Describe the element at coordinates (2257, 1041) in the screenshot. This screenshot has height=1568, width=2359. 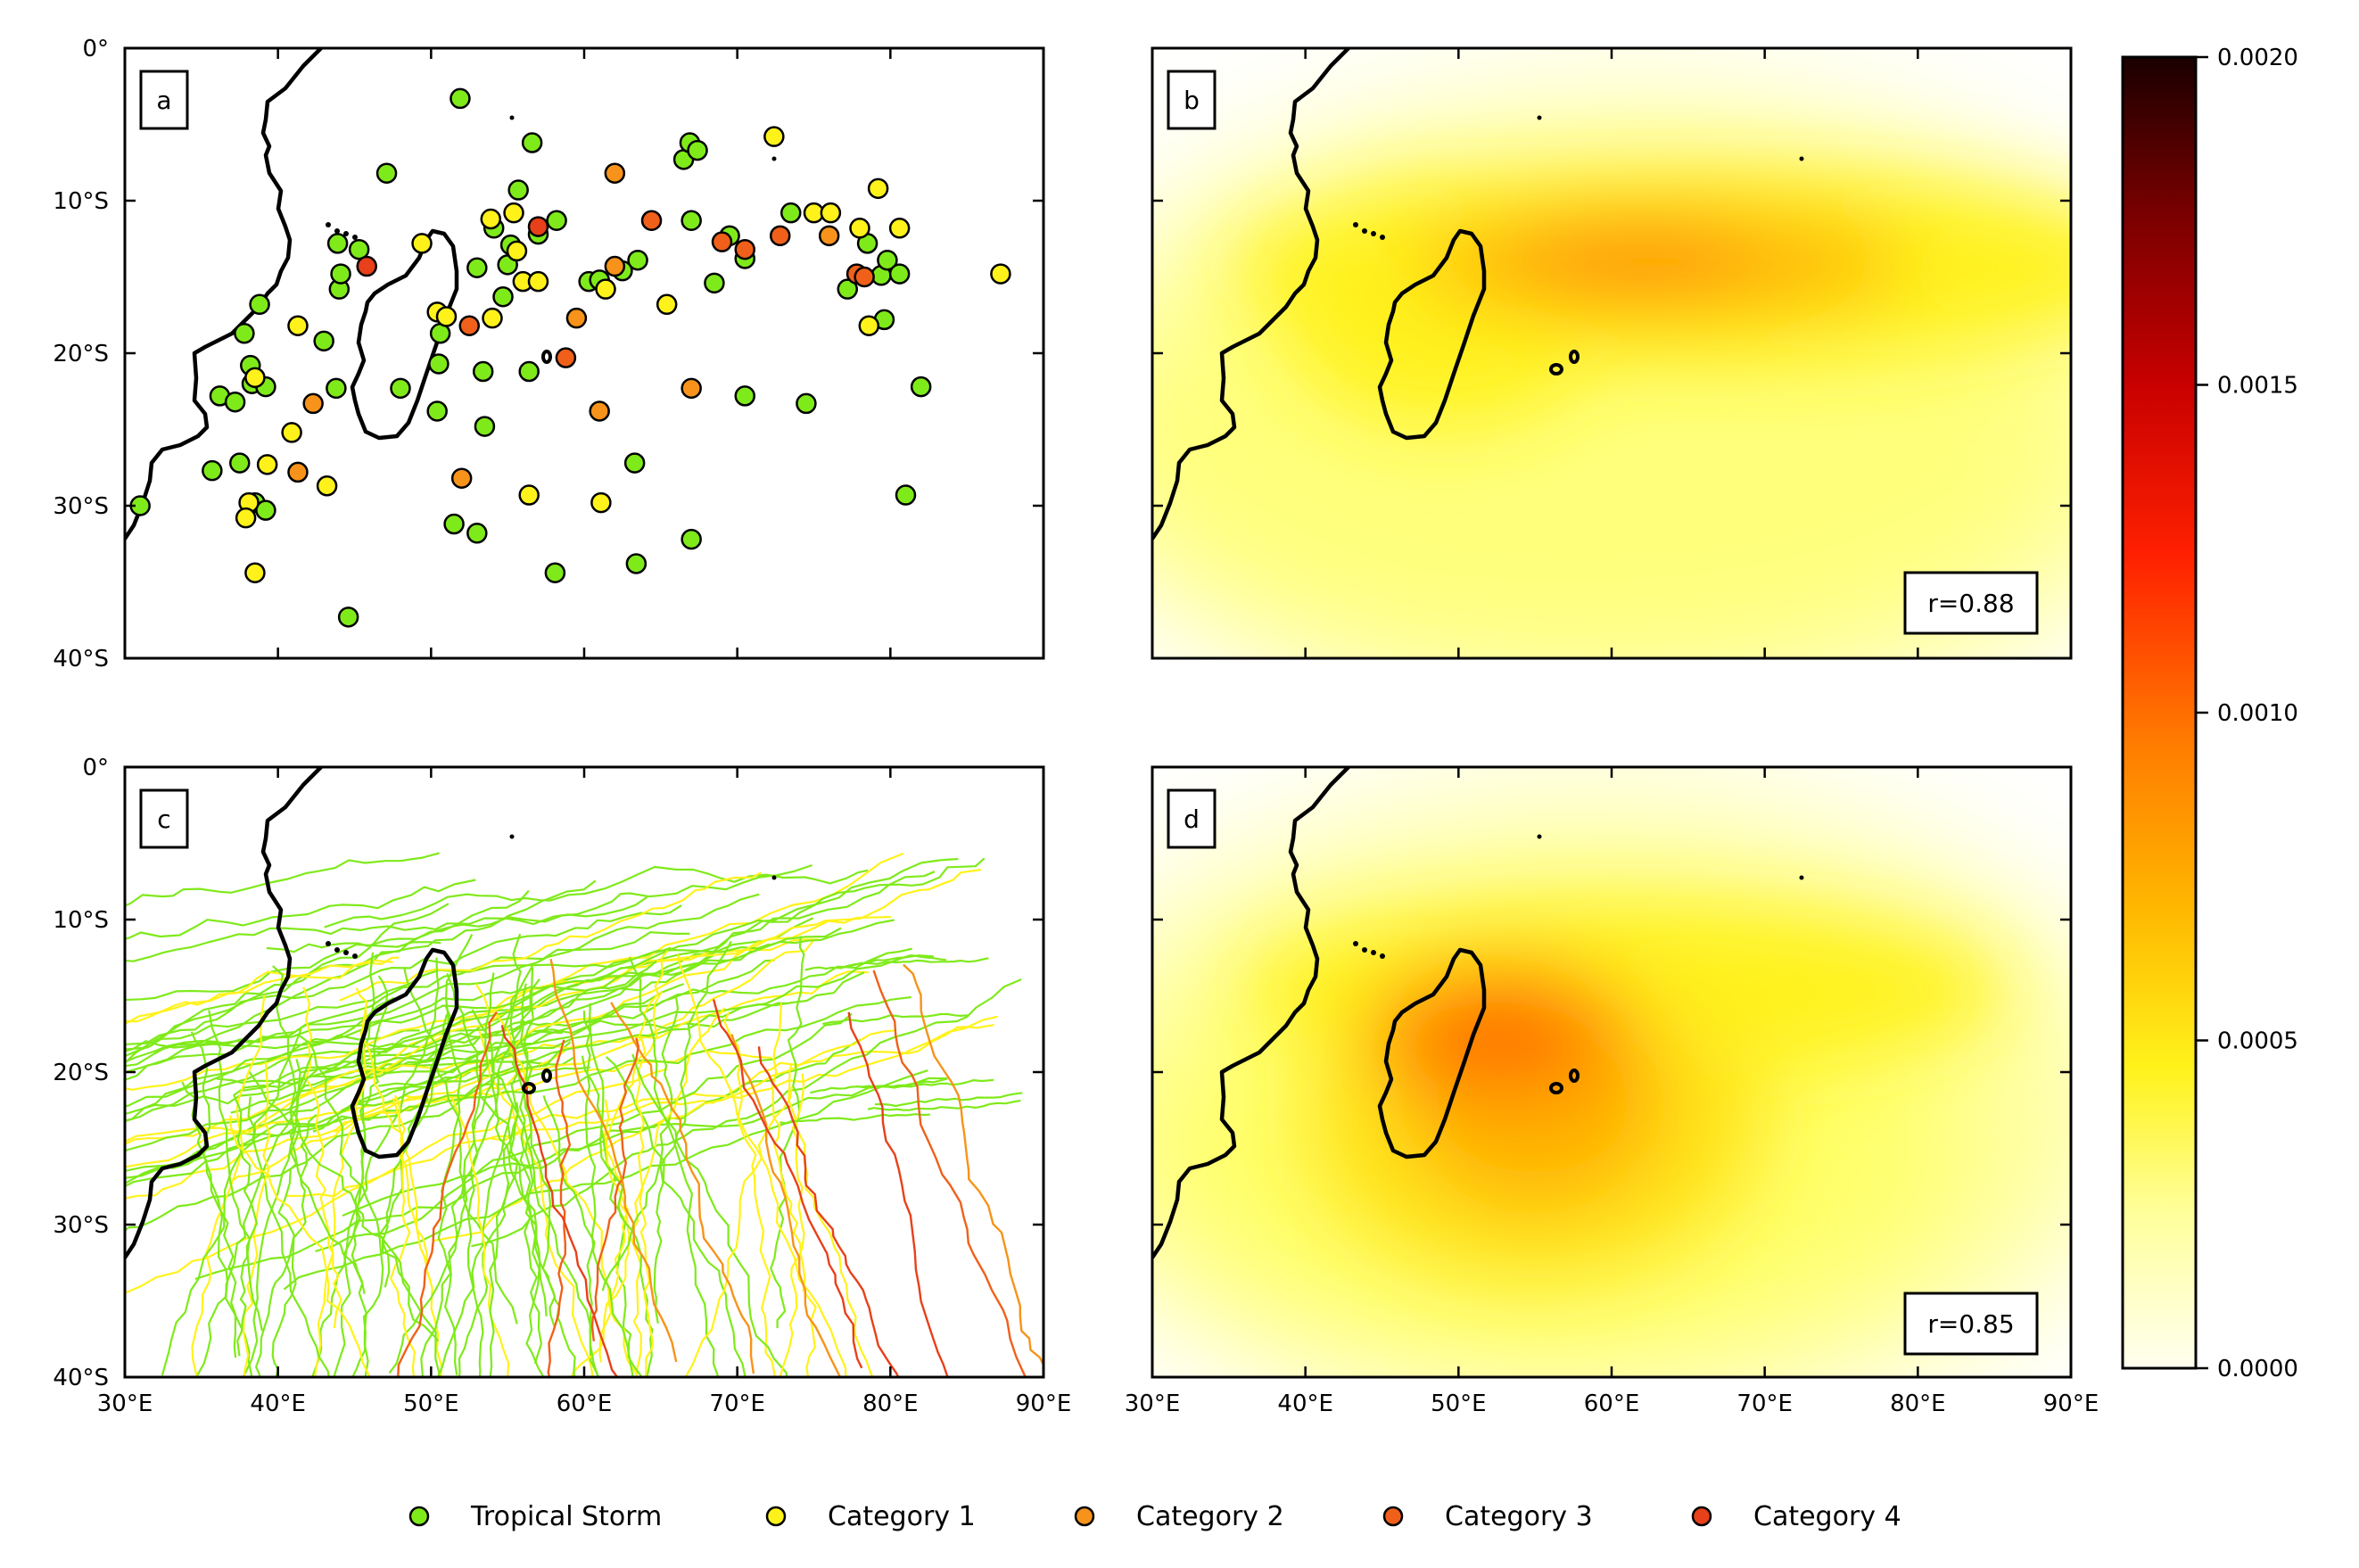
I see `colorbar-tick-label: 0.0005` at that location.